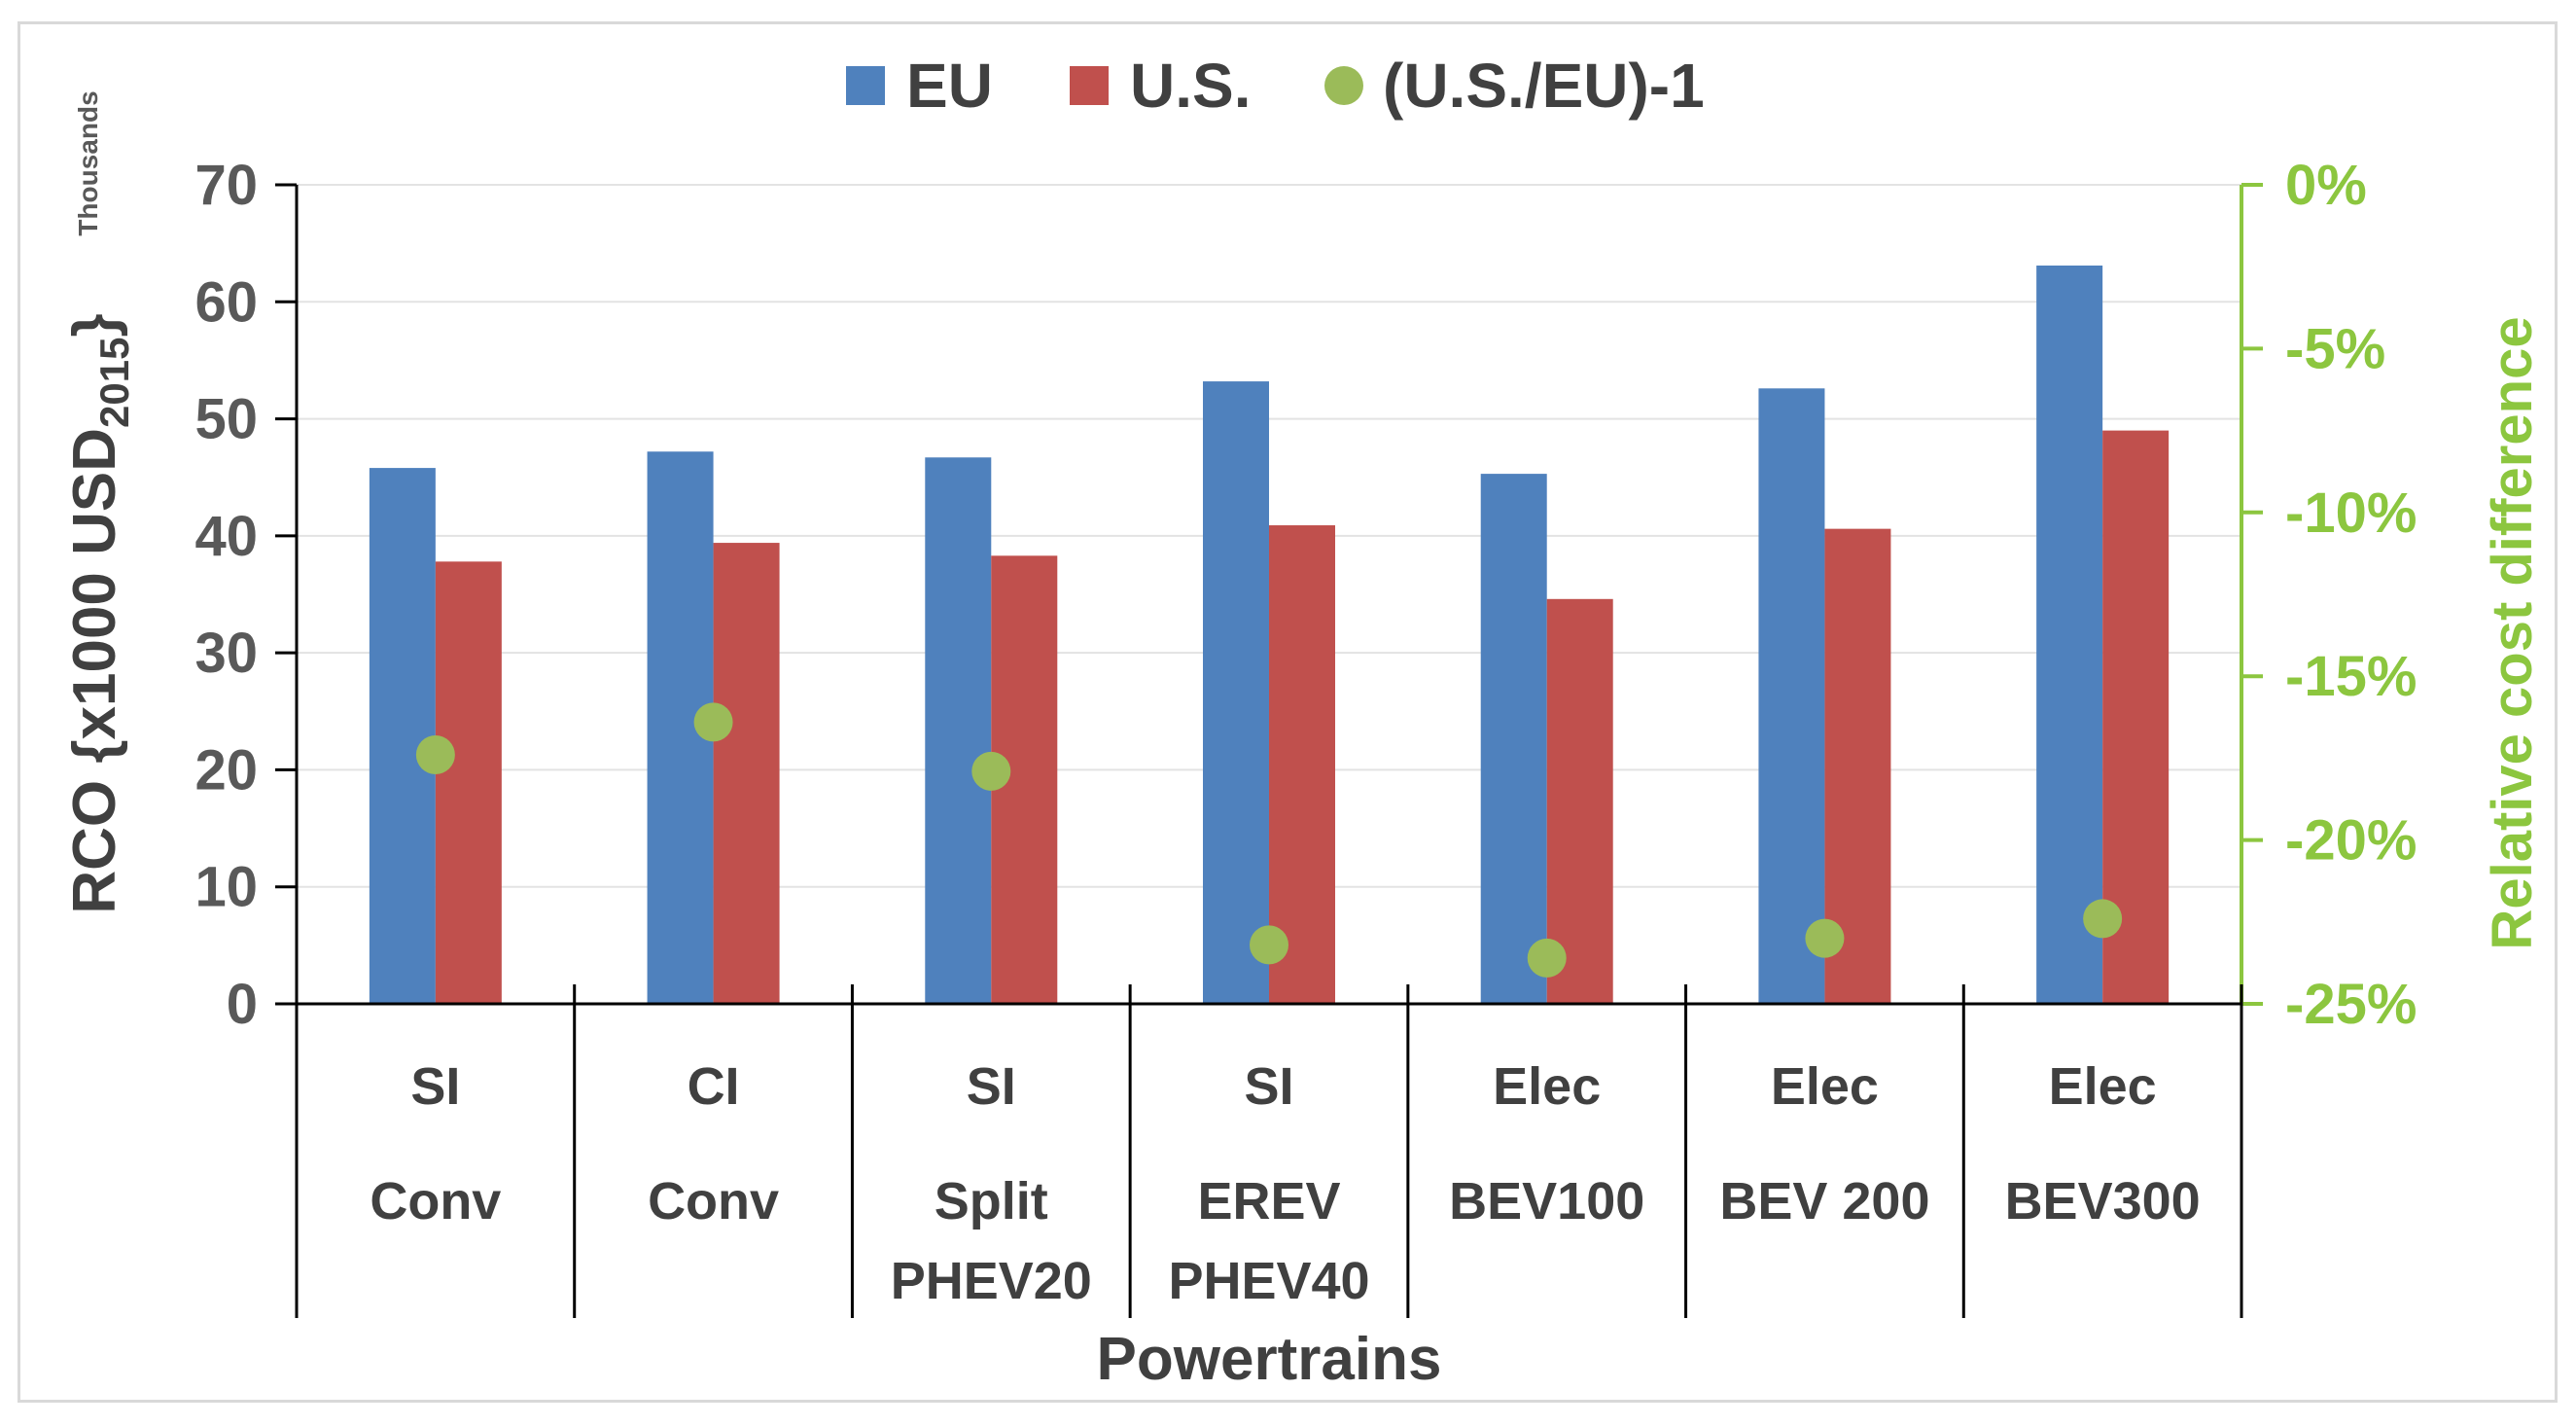  What do you see at coordinates (992, 1201) in the screenshot?
I see `category-label-line2: Split` at bounding box center [992, 1201].